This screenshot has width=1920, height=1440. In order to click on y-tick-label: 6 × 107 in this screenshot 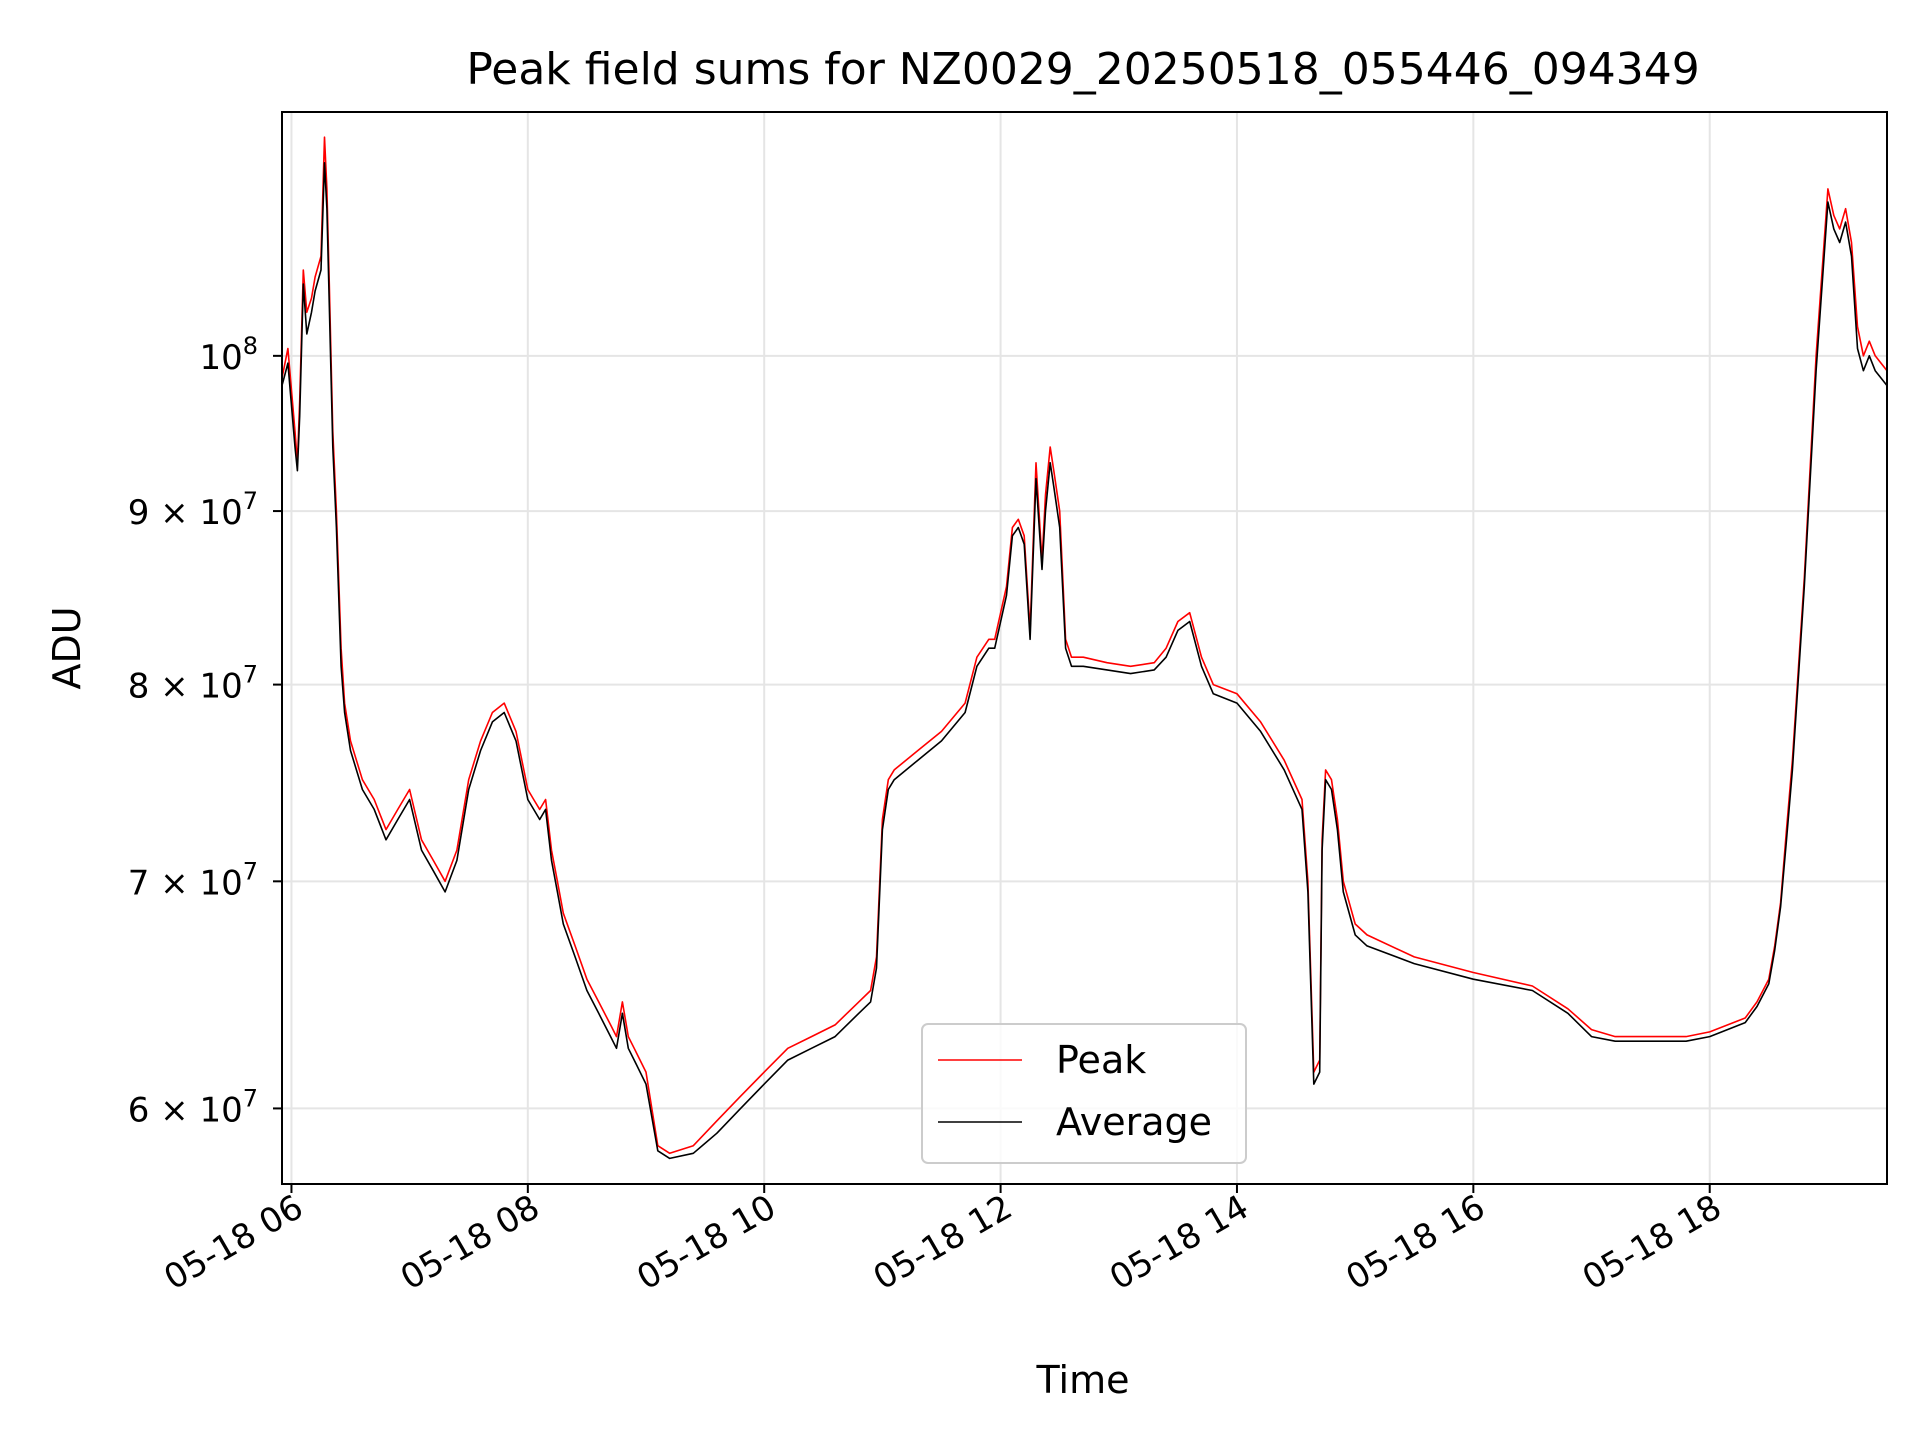, I will do `click(193, 1107)`.